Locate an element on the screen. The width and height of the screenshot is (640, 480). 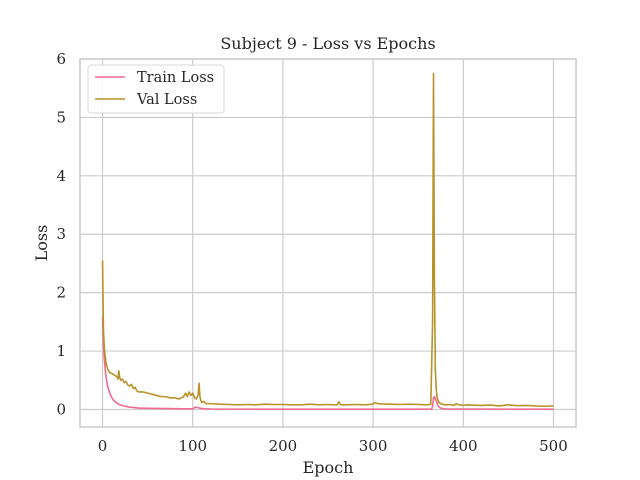
y-axis-label: Loss is located at coordinates (41, 243).